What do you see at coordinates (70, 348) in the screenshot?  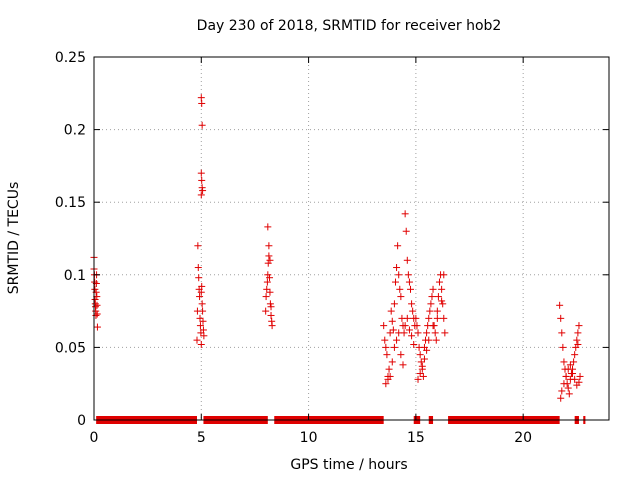 I see `y-tick-label: 0.05` at bounding box center [70, 348].